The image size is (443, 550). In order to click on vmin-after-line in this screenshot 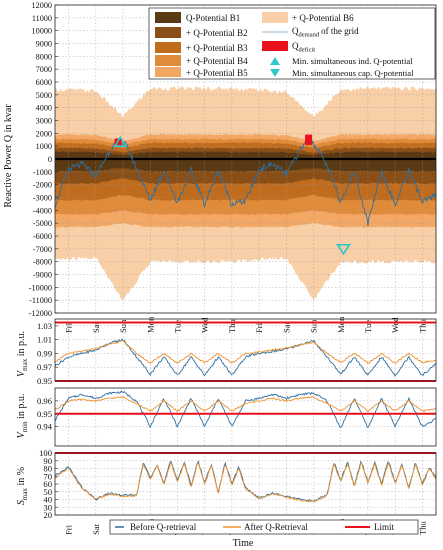, I will do `click(245, 404)`.